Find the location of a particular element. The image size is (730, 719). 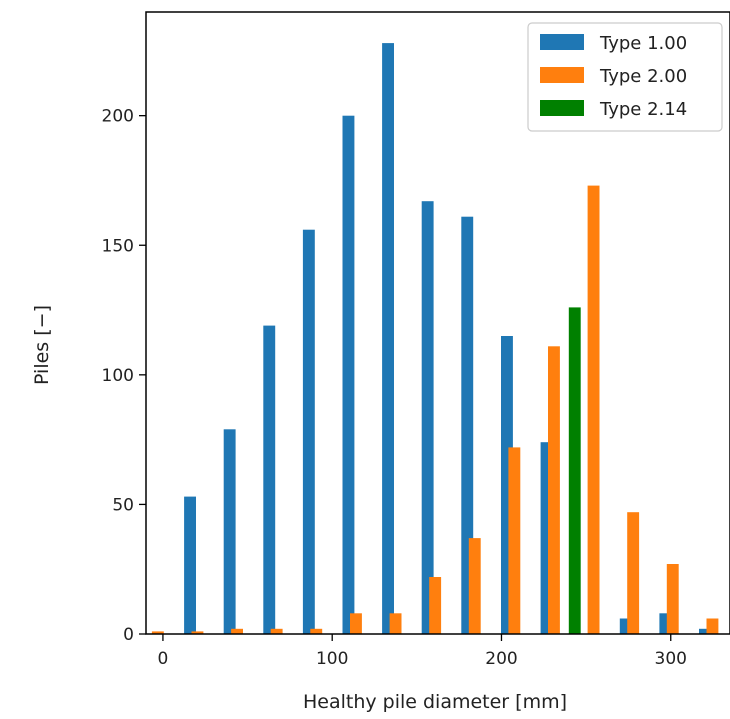

y-axis-ticks: 0 50 100 150 200 is located at coordinates (124, 376).